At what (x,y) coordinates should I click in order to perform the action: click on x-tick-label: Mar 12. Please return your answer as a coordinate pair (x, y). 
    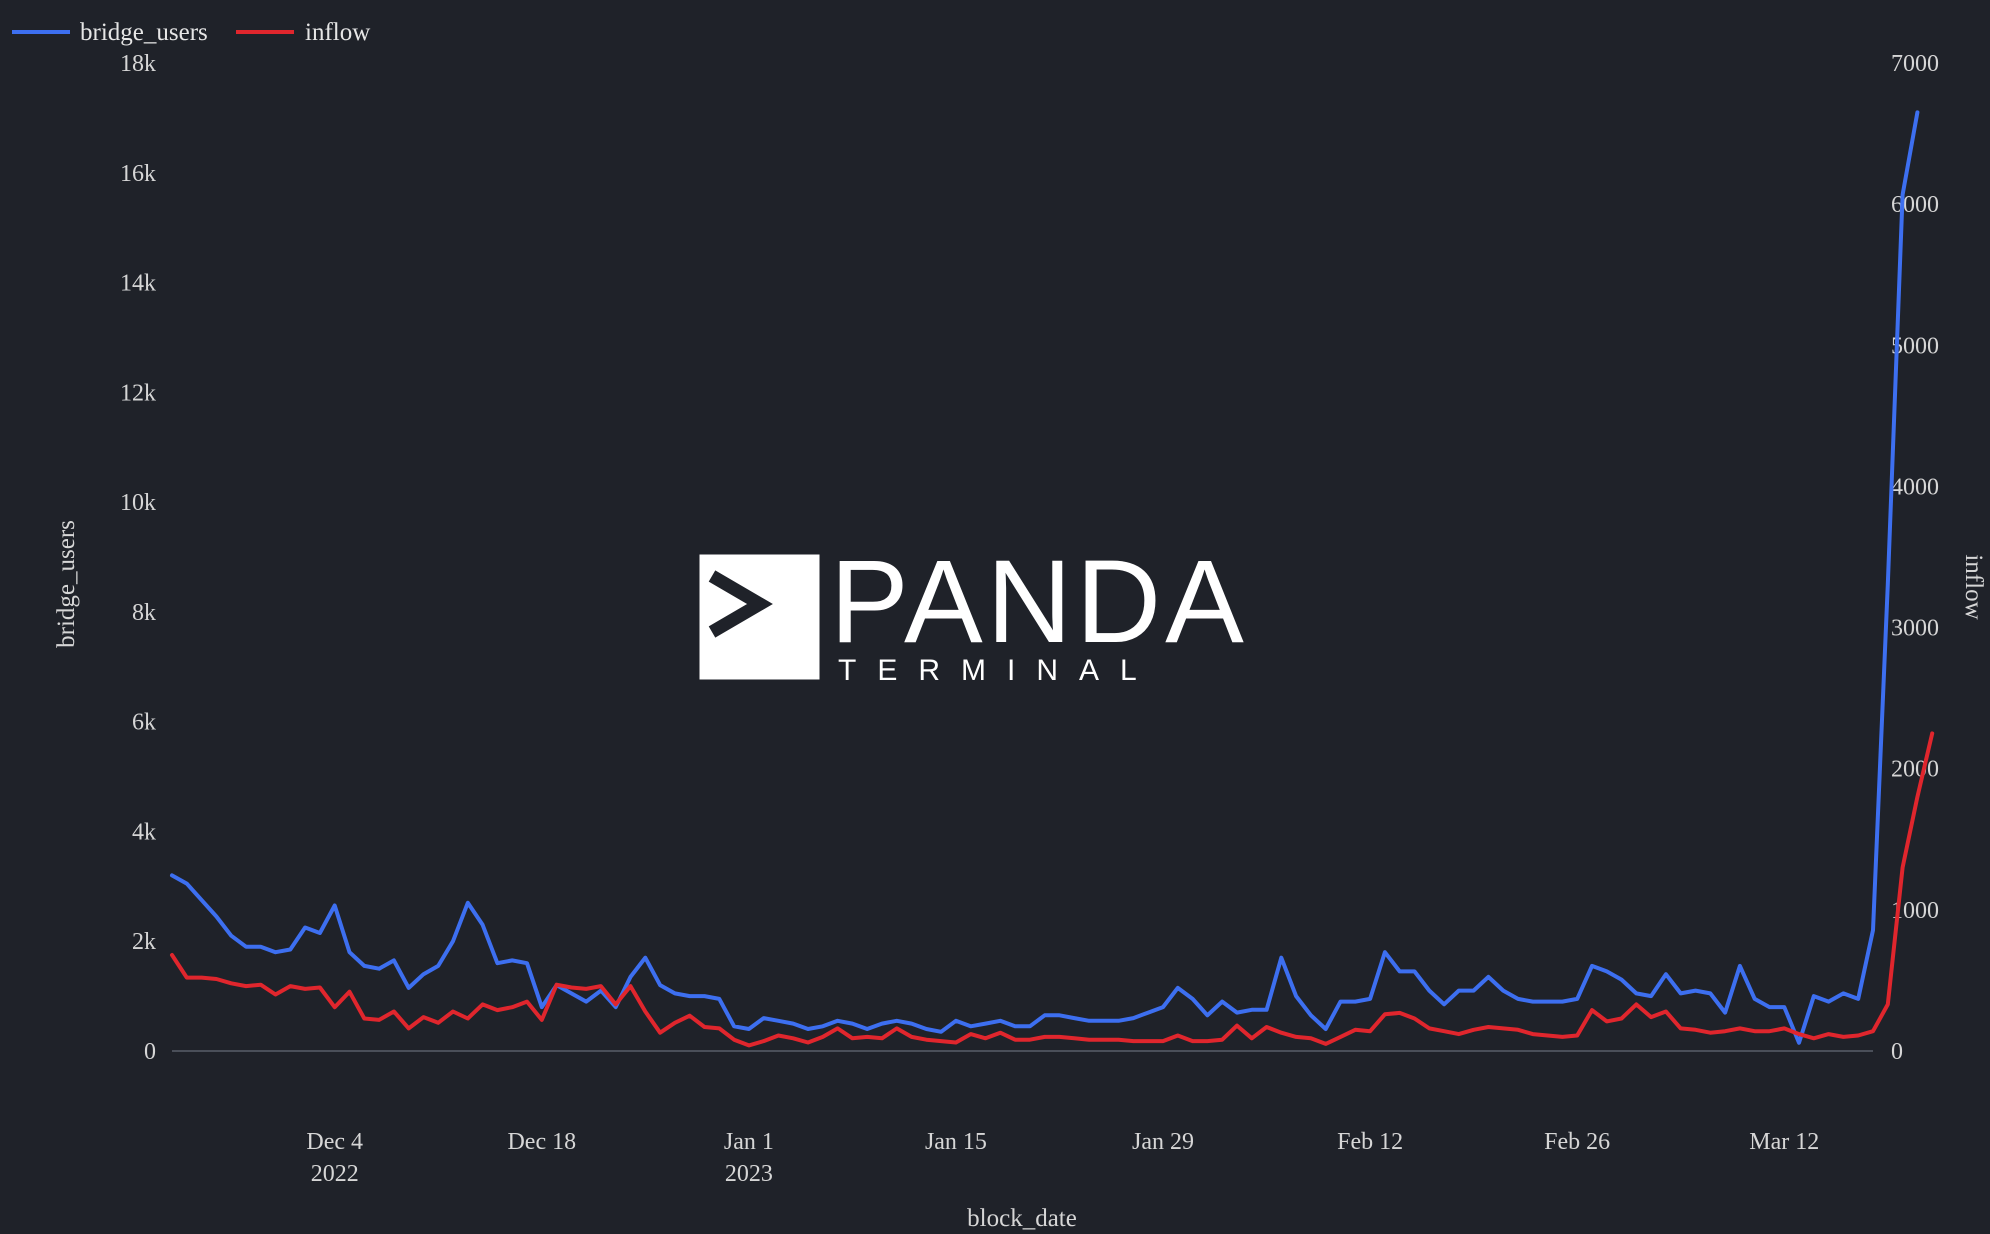
    Looking at the image, I should click on (1784, 1142).